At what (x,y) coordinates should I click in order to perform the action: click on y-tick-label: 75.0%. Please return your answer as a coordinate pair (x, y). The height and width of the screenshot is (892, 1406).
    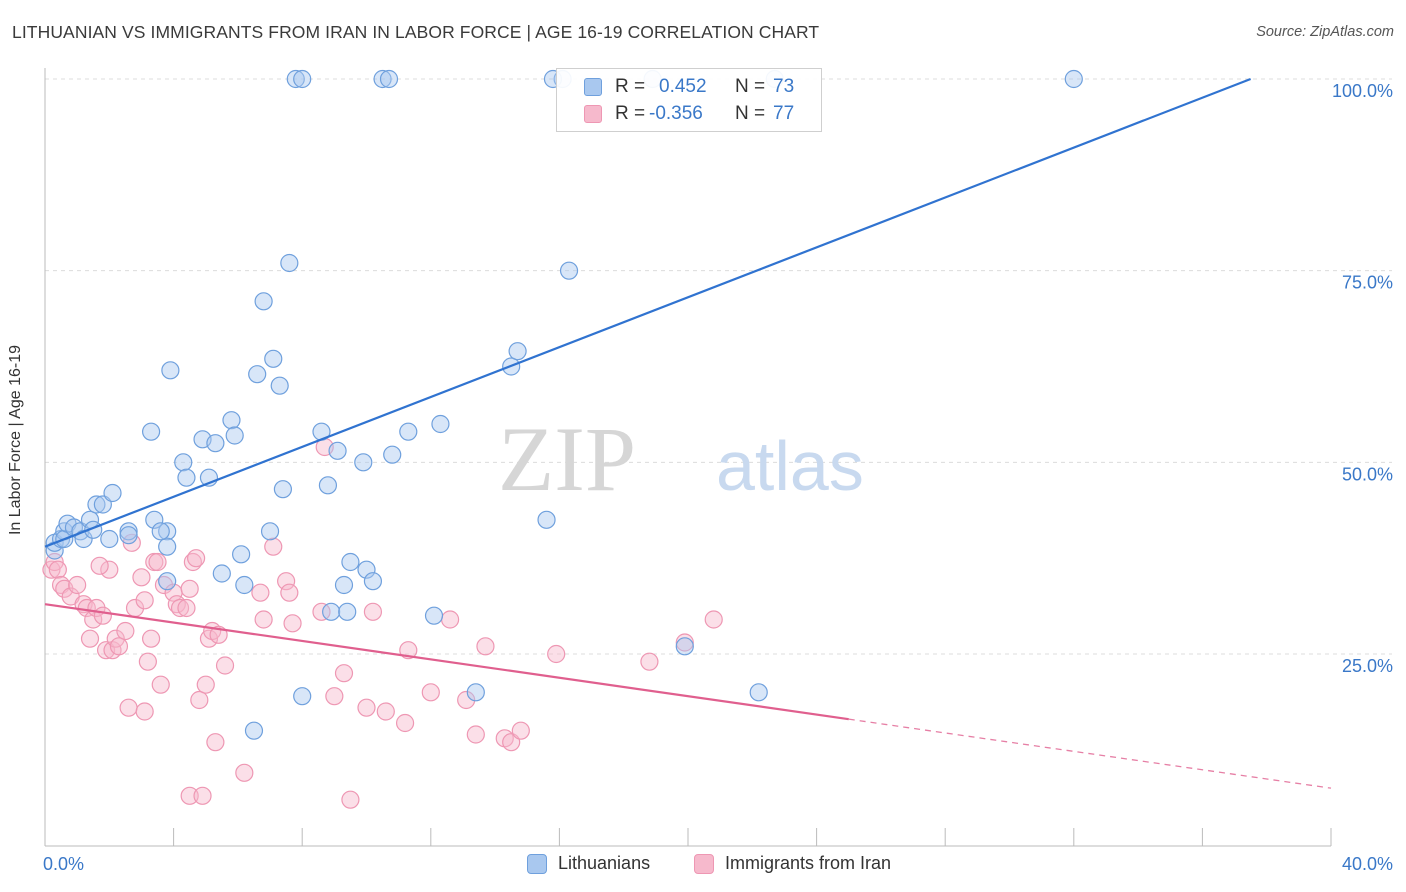
    Looking at the image, I should click on (1367, 283).